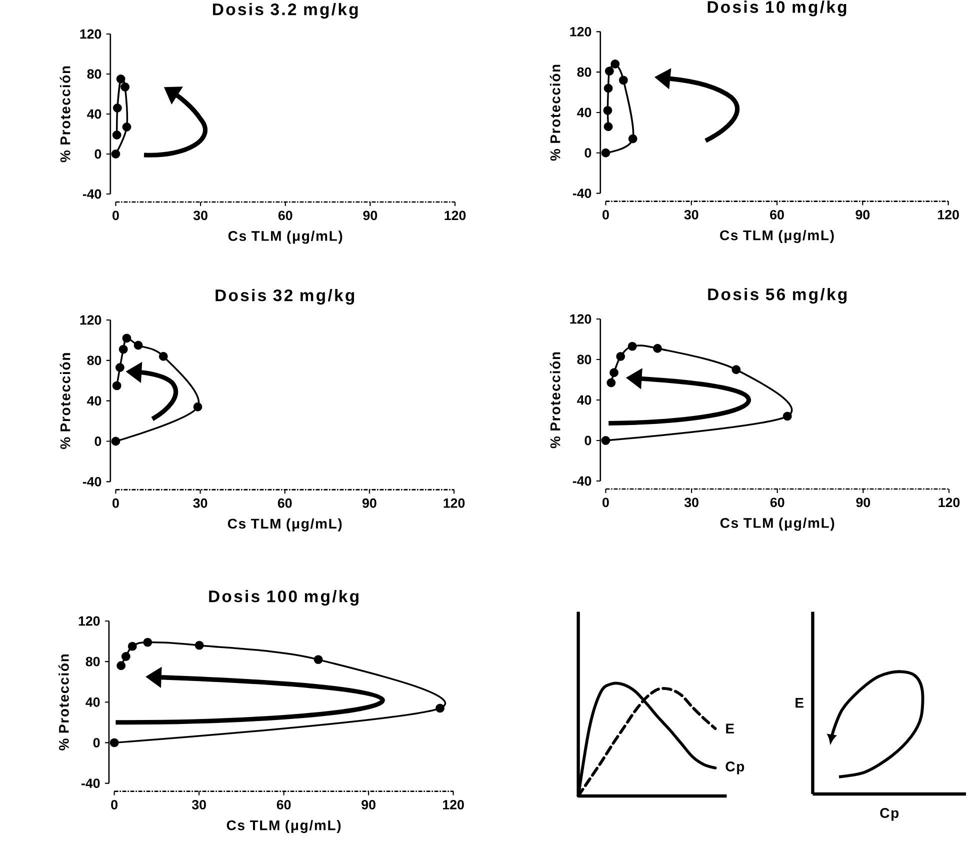 The height and width of the screenshot is (845, 970). What do you see at coordinates (800, 703) in the screenshot?
I see `text: E` at bounding box center [800, 703].